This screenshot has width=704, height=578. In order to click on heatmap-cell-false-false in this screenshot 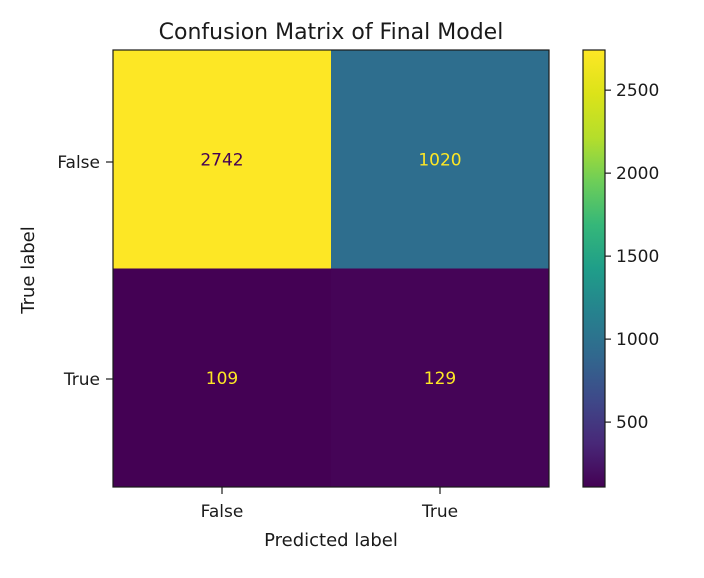, I will do `click(222, 159)`.